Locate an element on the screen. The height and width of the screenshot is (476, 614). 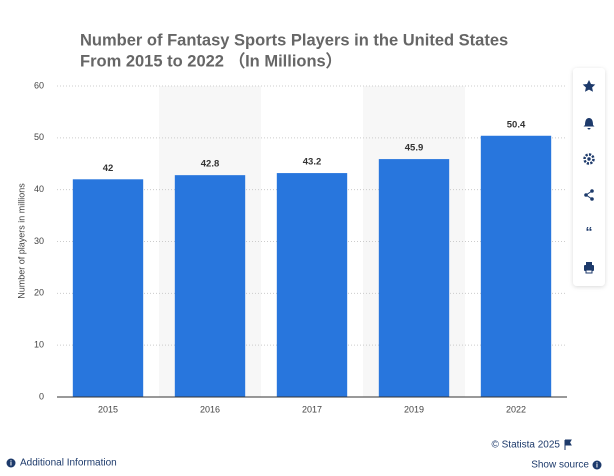
show-source: Show source is located at coordinates (560, 465).